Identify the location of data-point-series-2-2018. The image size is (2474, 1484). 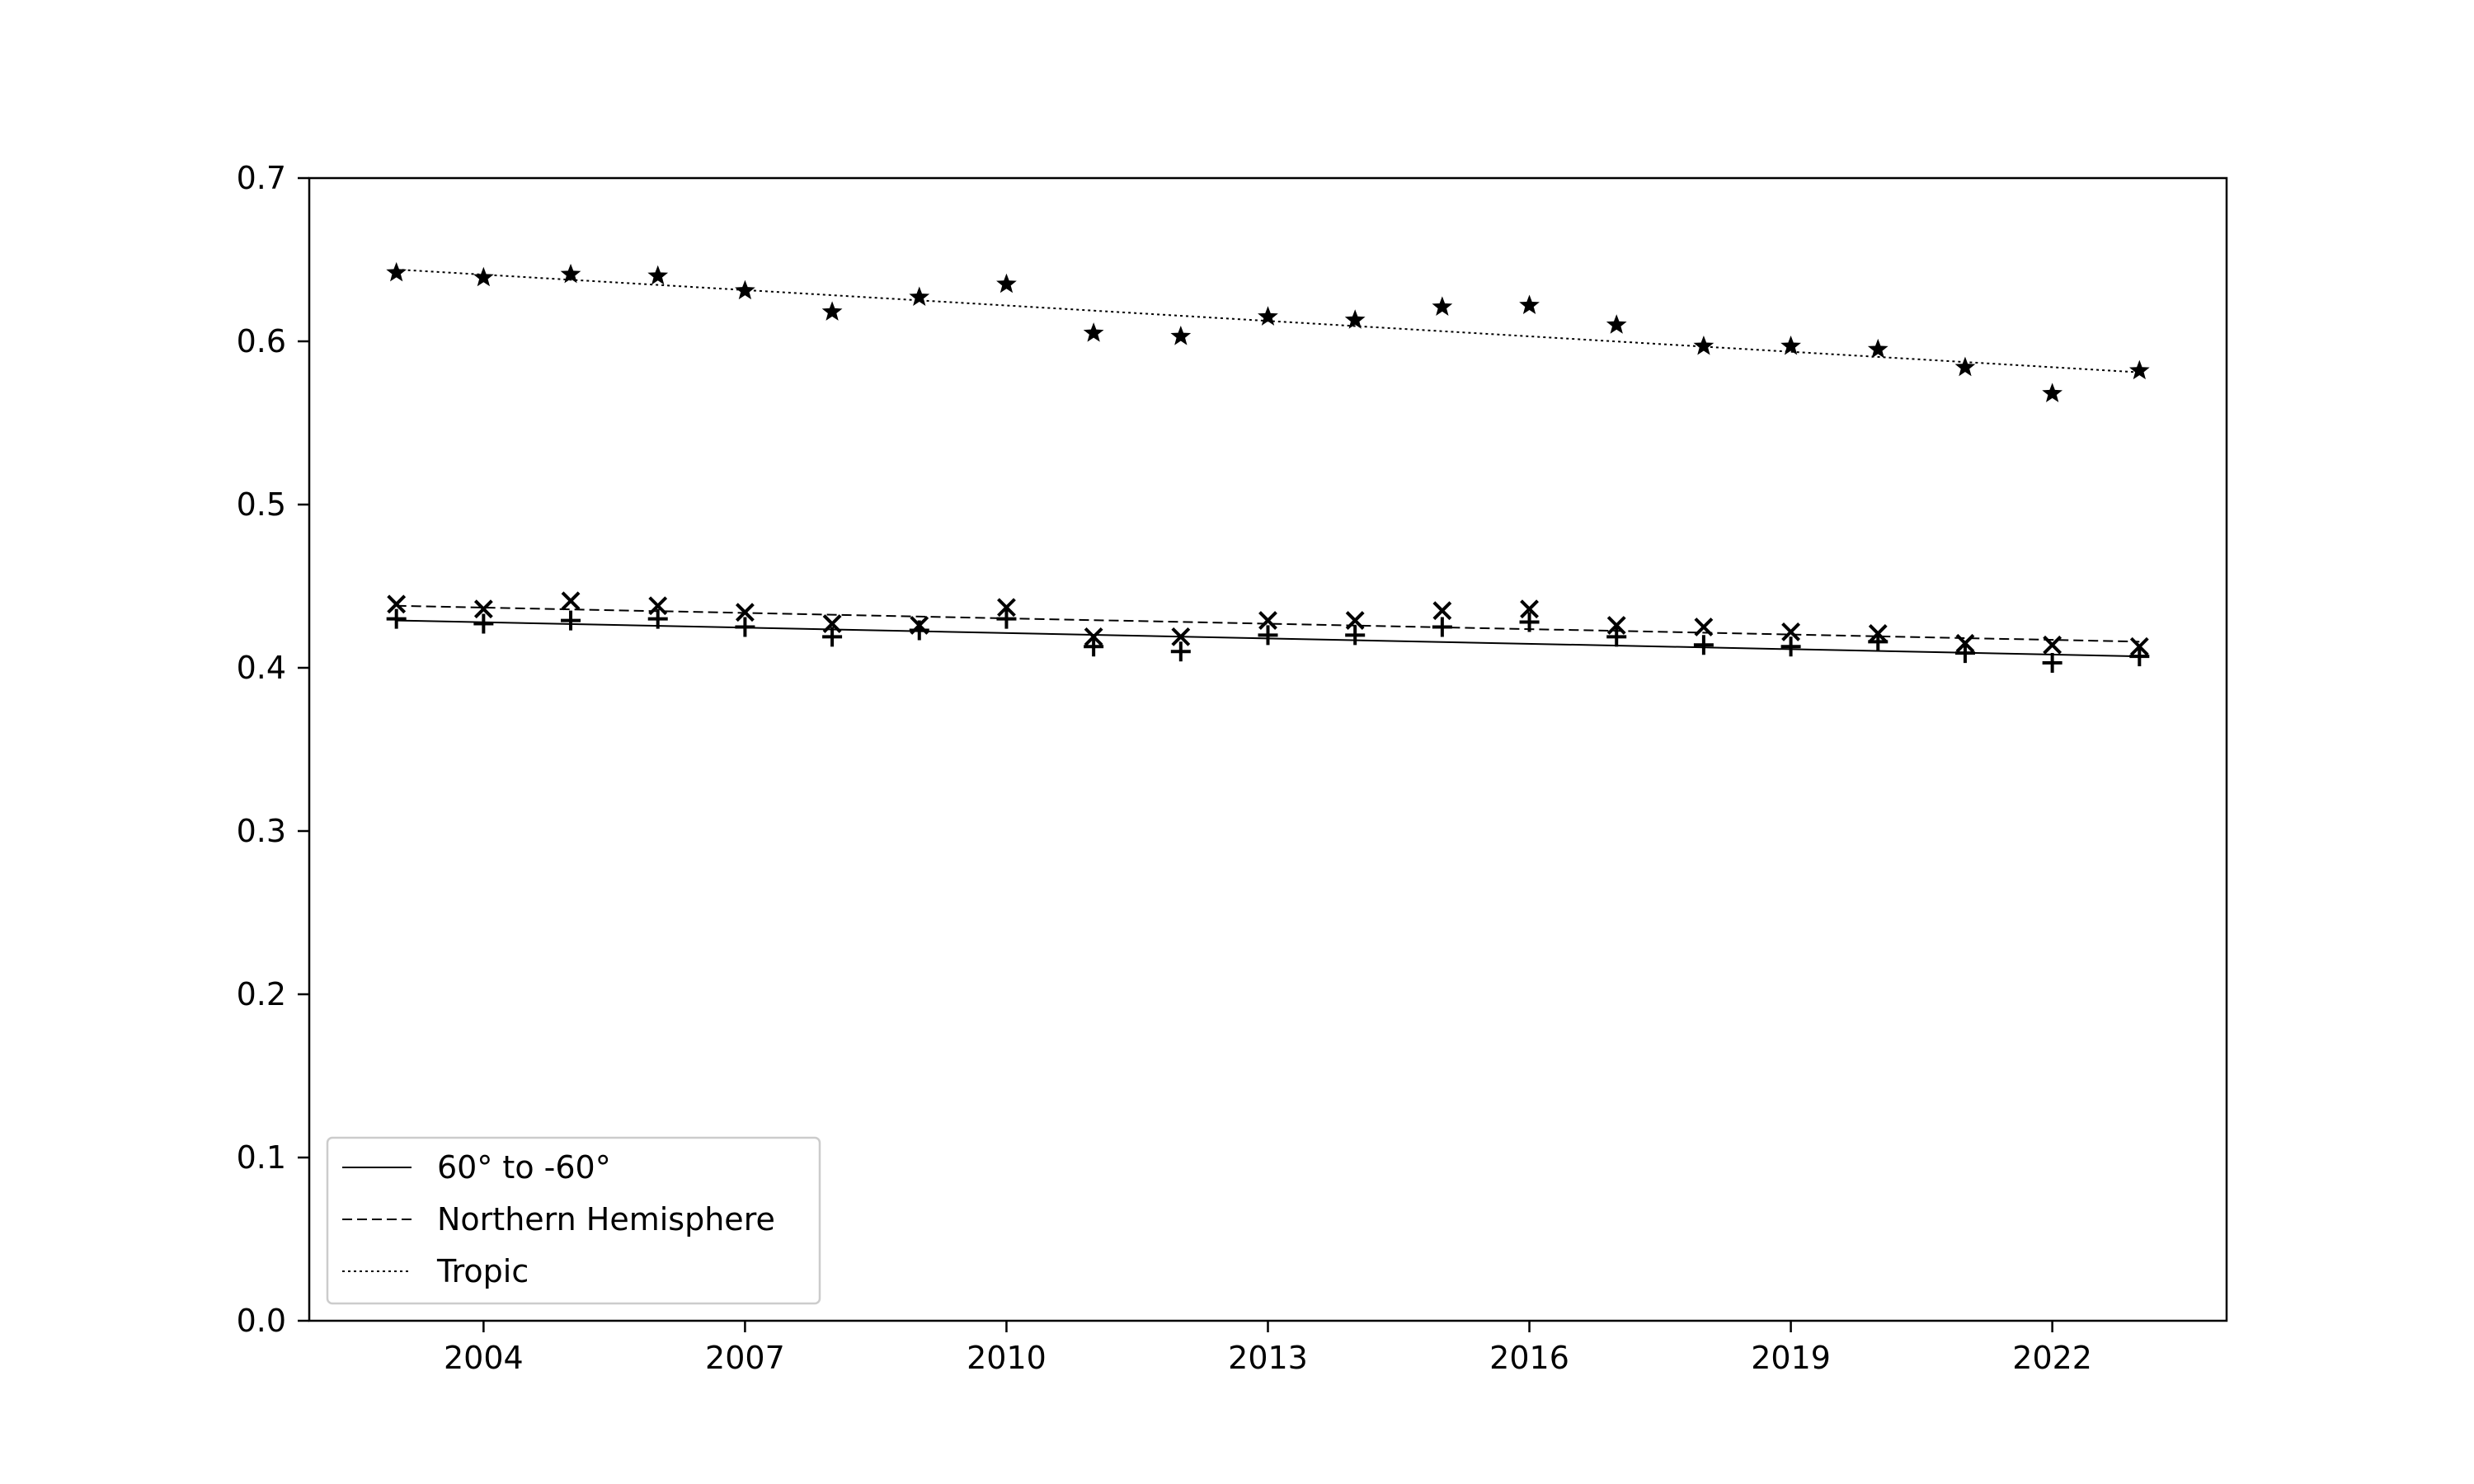
(1703, 345).